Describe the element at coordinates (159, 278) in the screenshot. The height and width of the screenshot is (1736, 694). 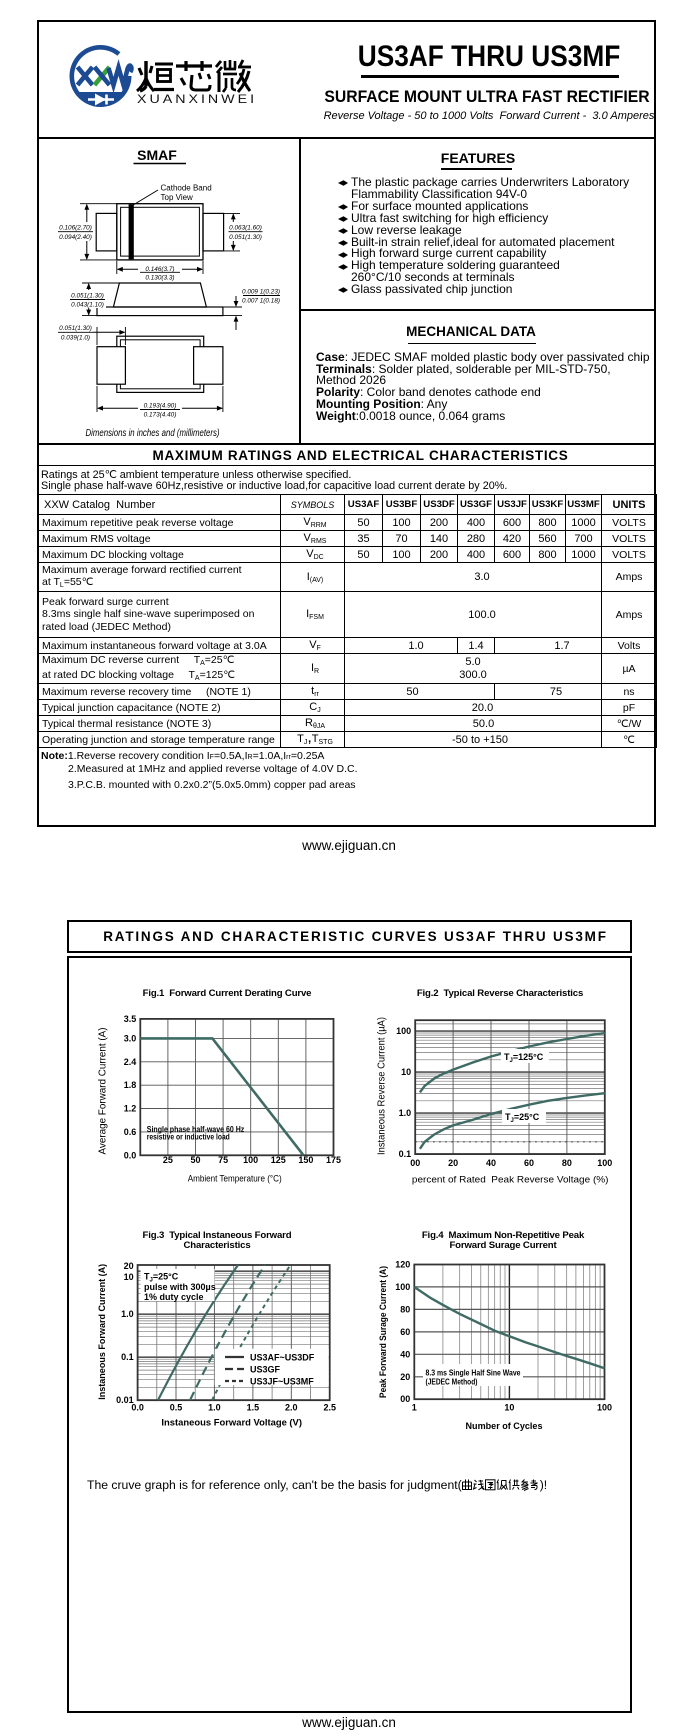
I see `svg-text: 0.130(3.3)` at that location.